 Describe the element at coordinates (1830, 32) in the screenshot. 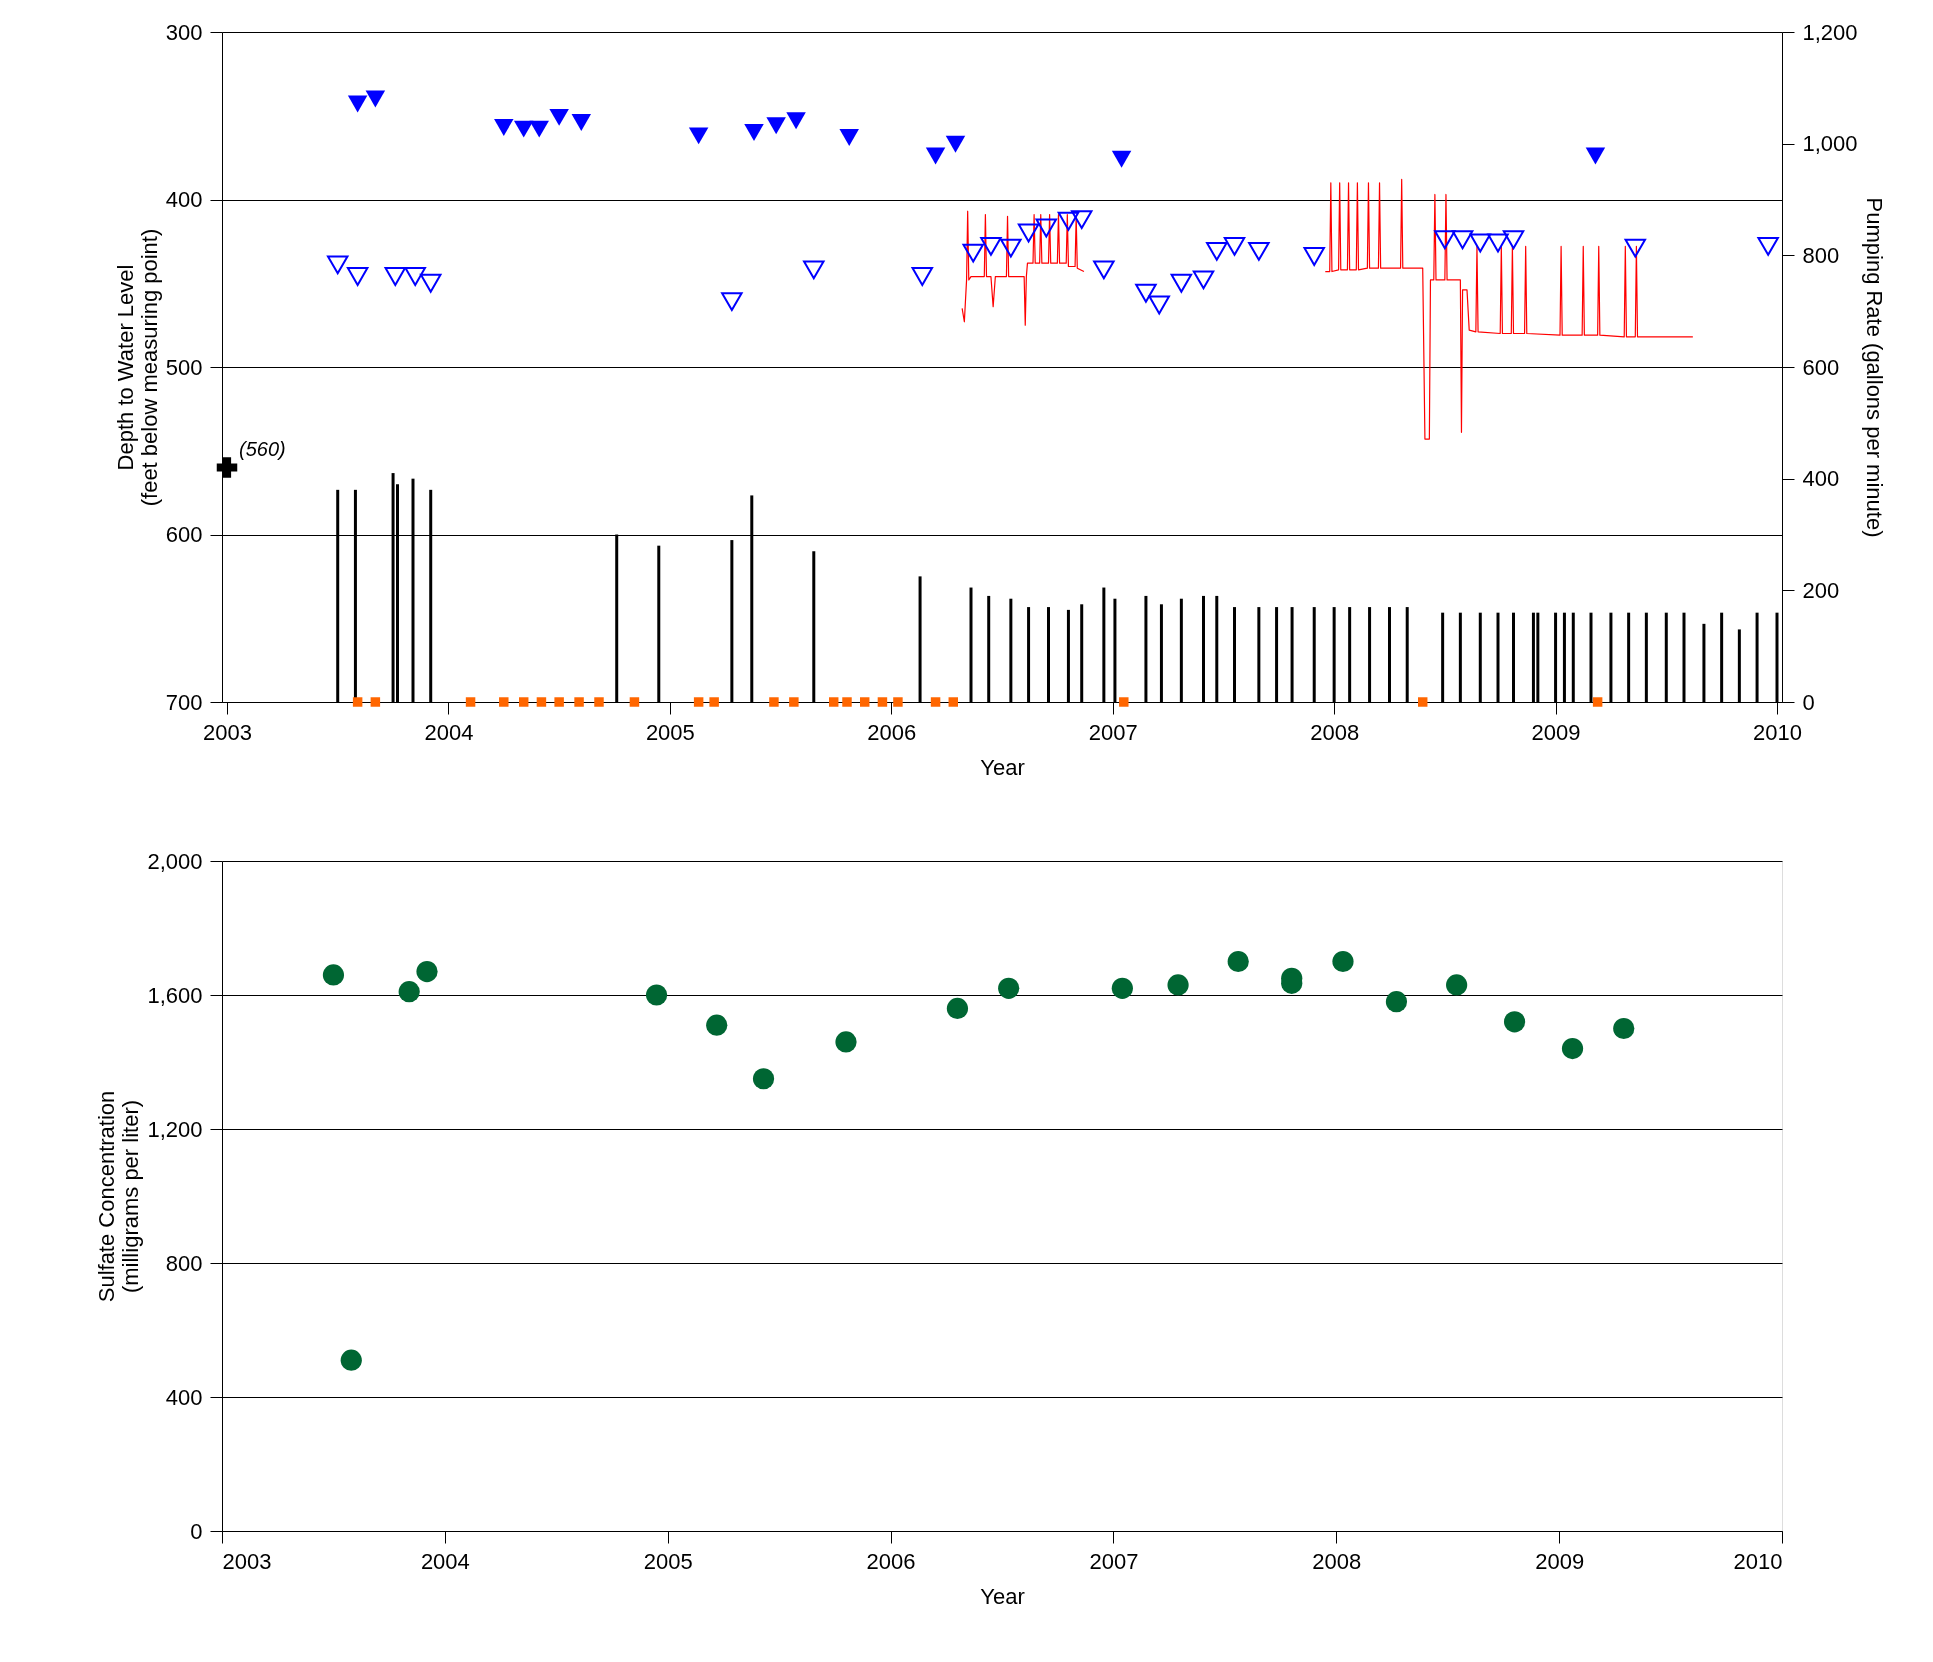

I see `y2-tick-label: 1,200` at that location.